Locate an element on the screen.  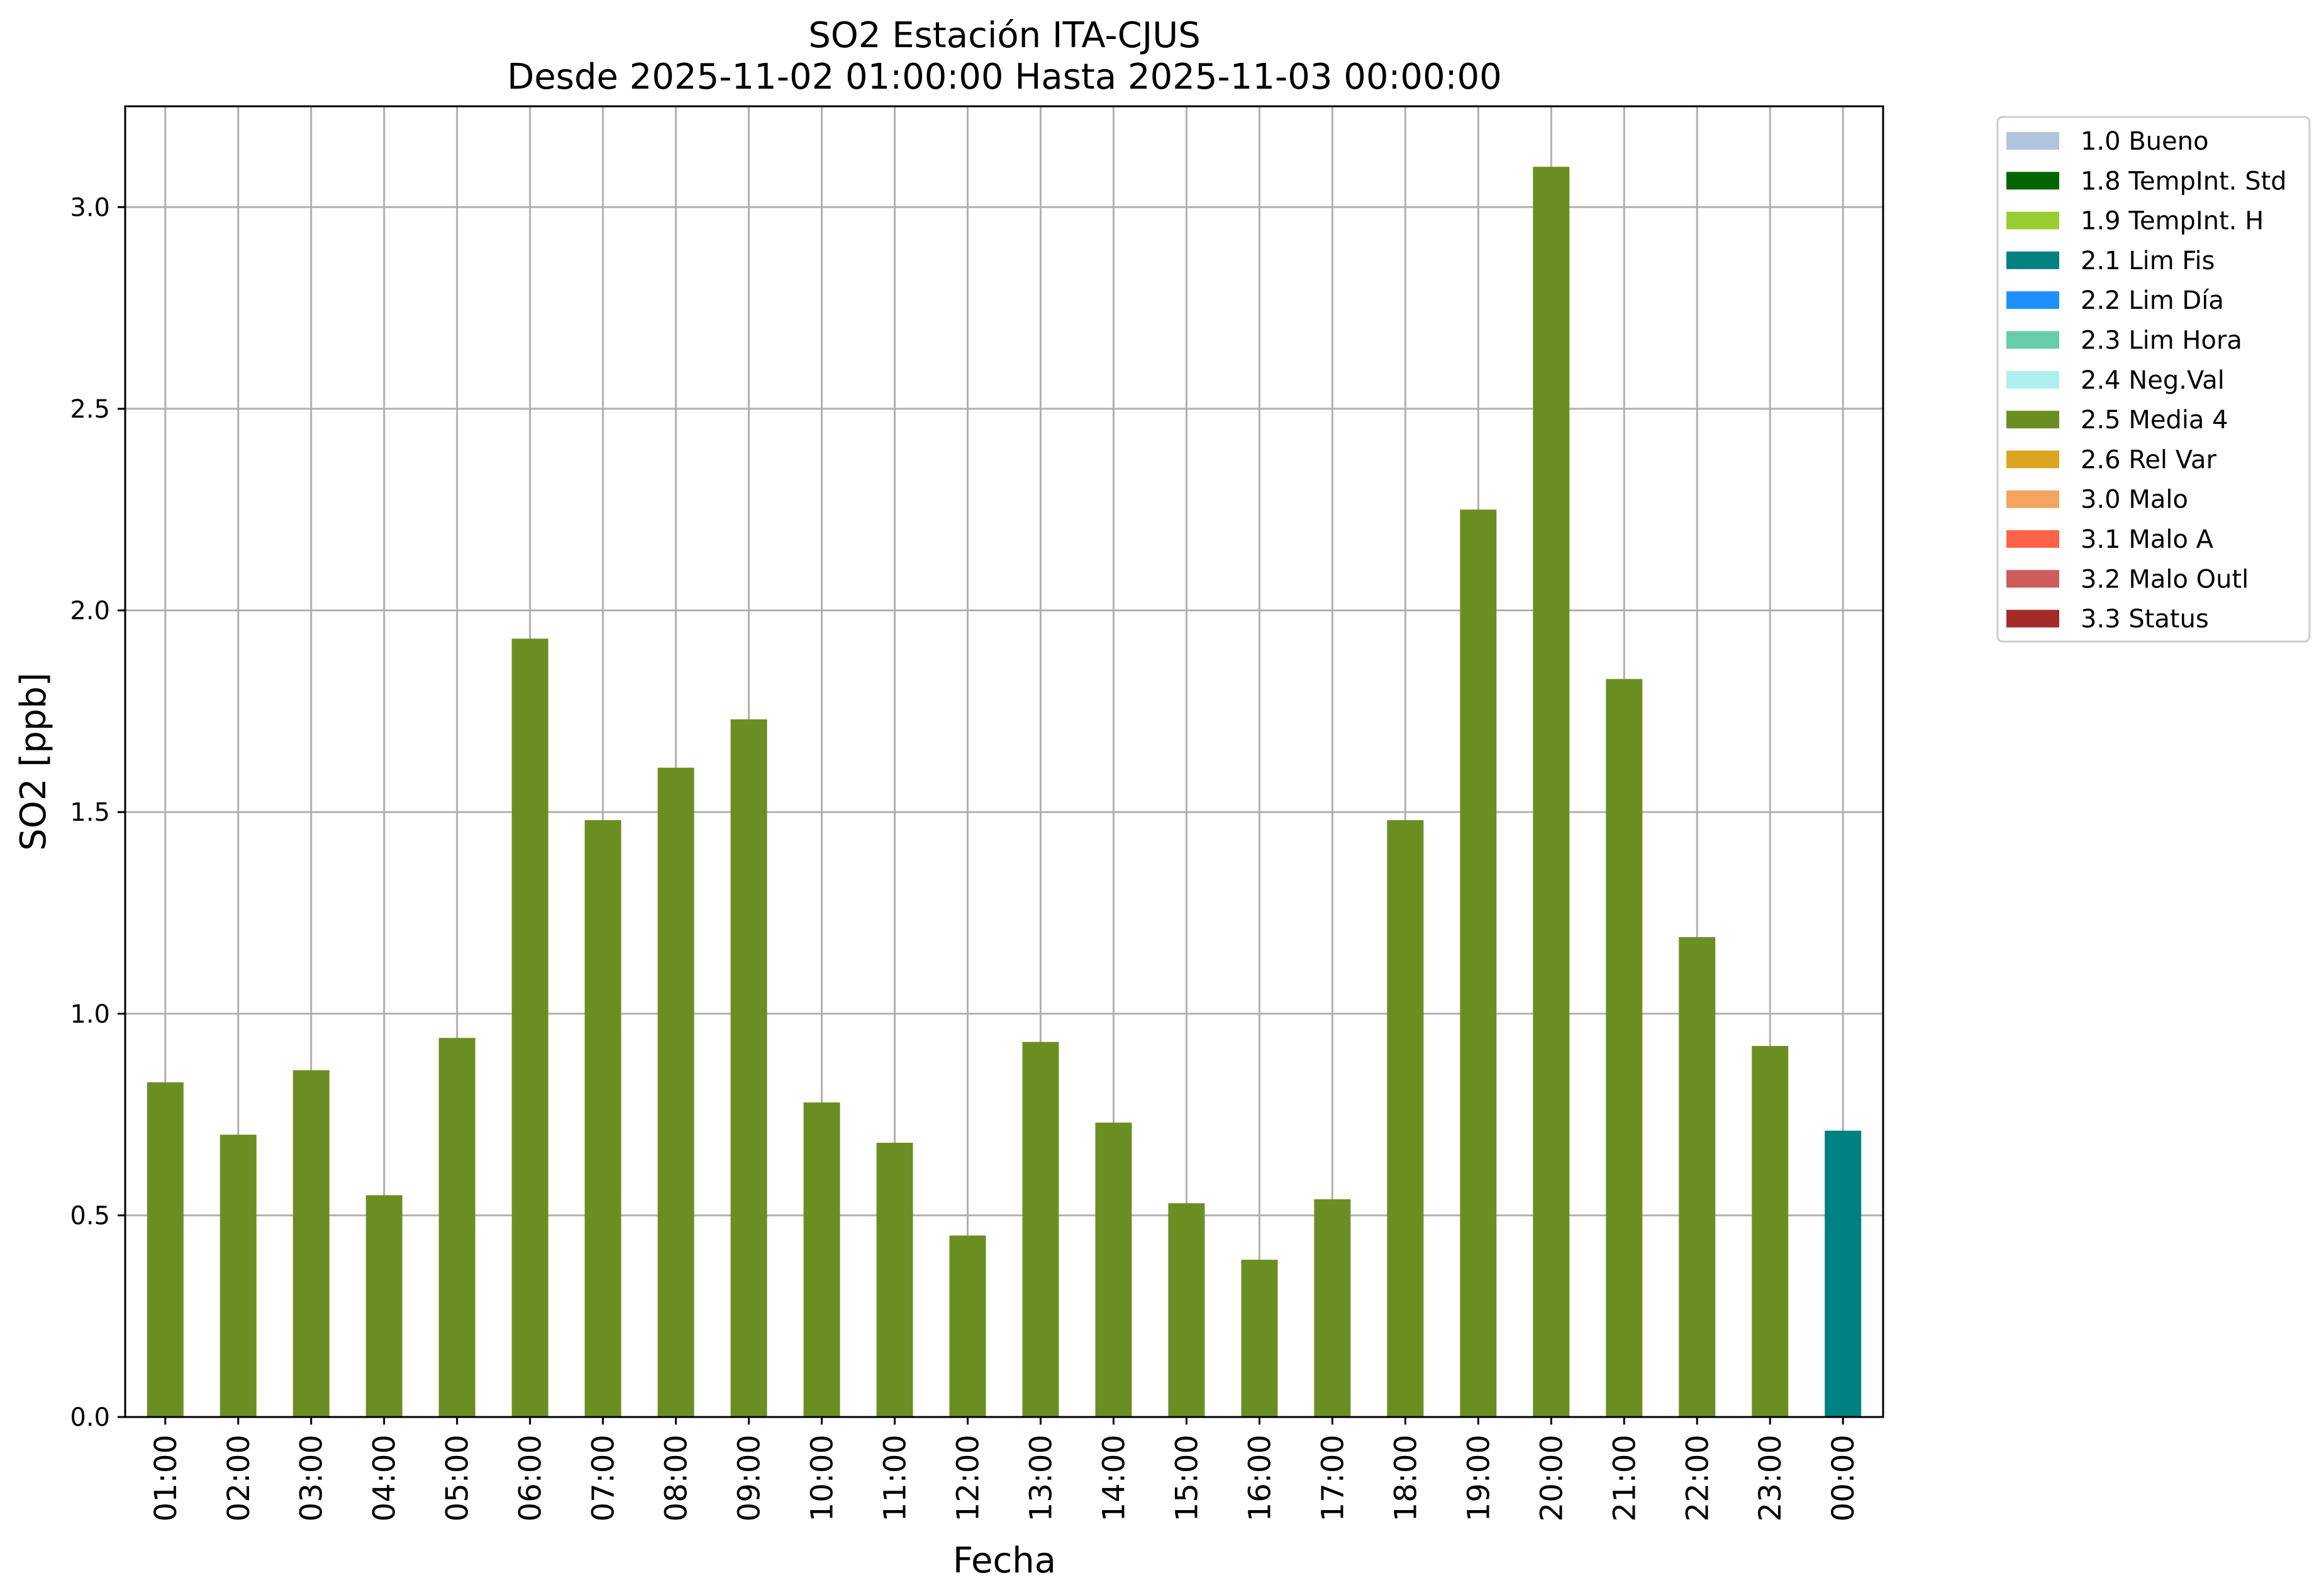
legend-label: 2.6 Rel Var is located at coordinates (2149, 459).